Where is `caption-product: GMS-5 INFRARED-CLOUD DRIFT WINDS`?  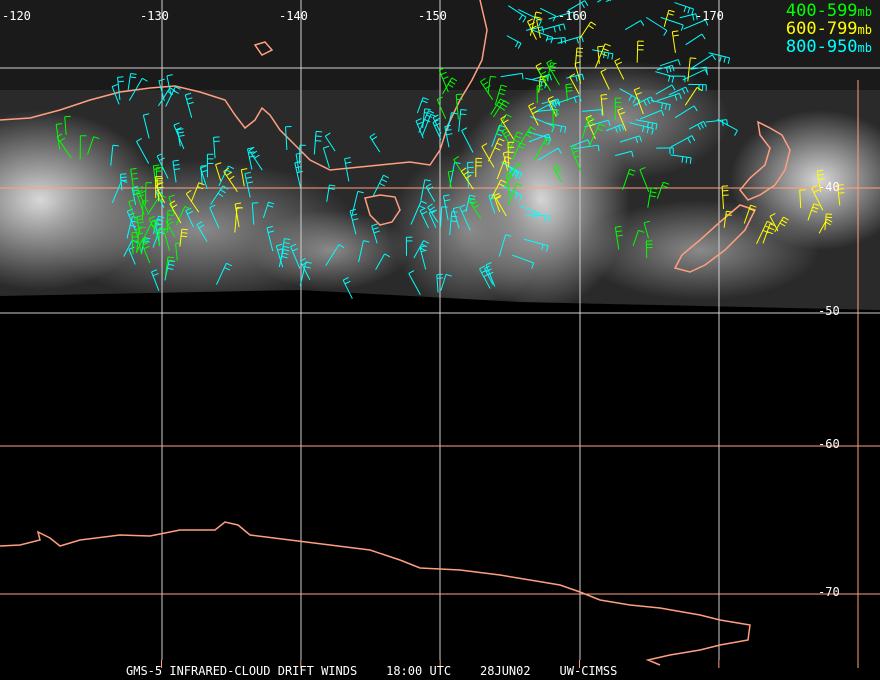
caption-product: GMS-5 INFRARED-CLOUD DRIFT WINDS is located at coordinates (242, 671).